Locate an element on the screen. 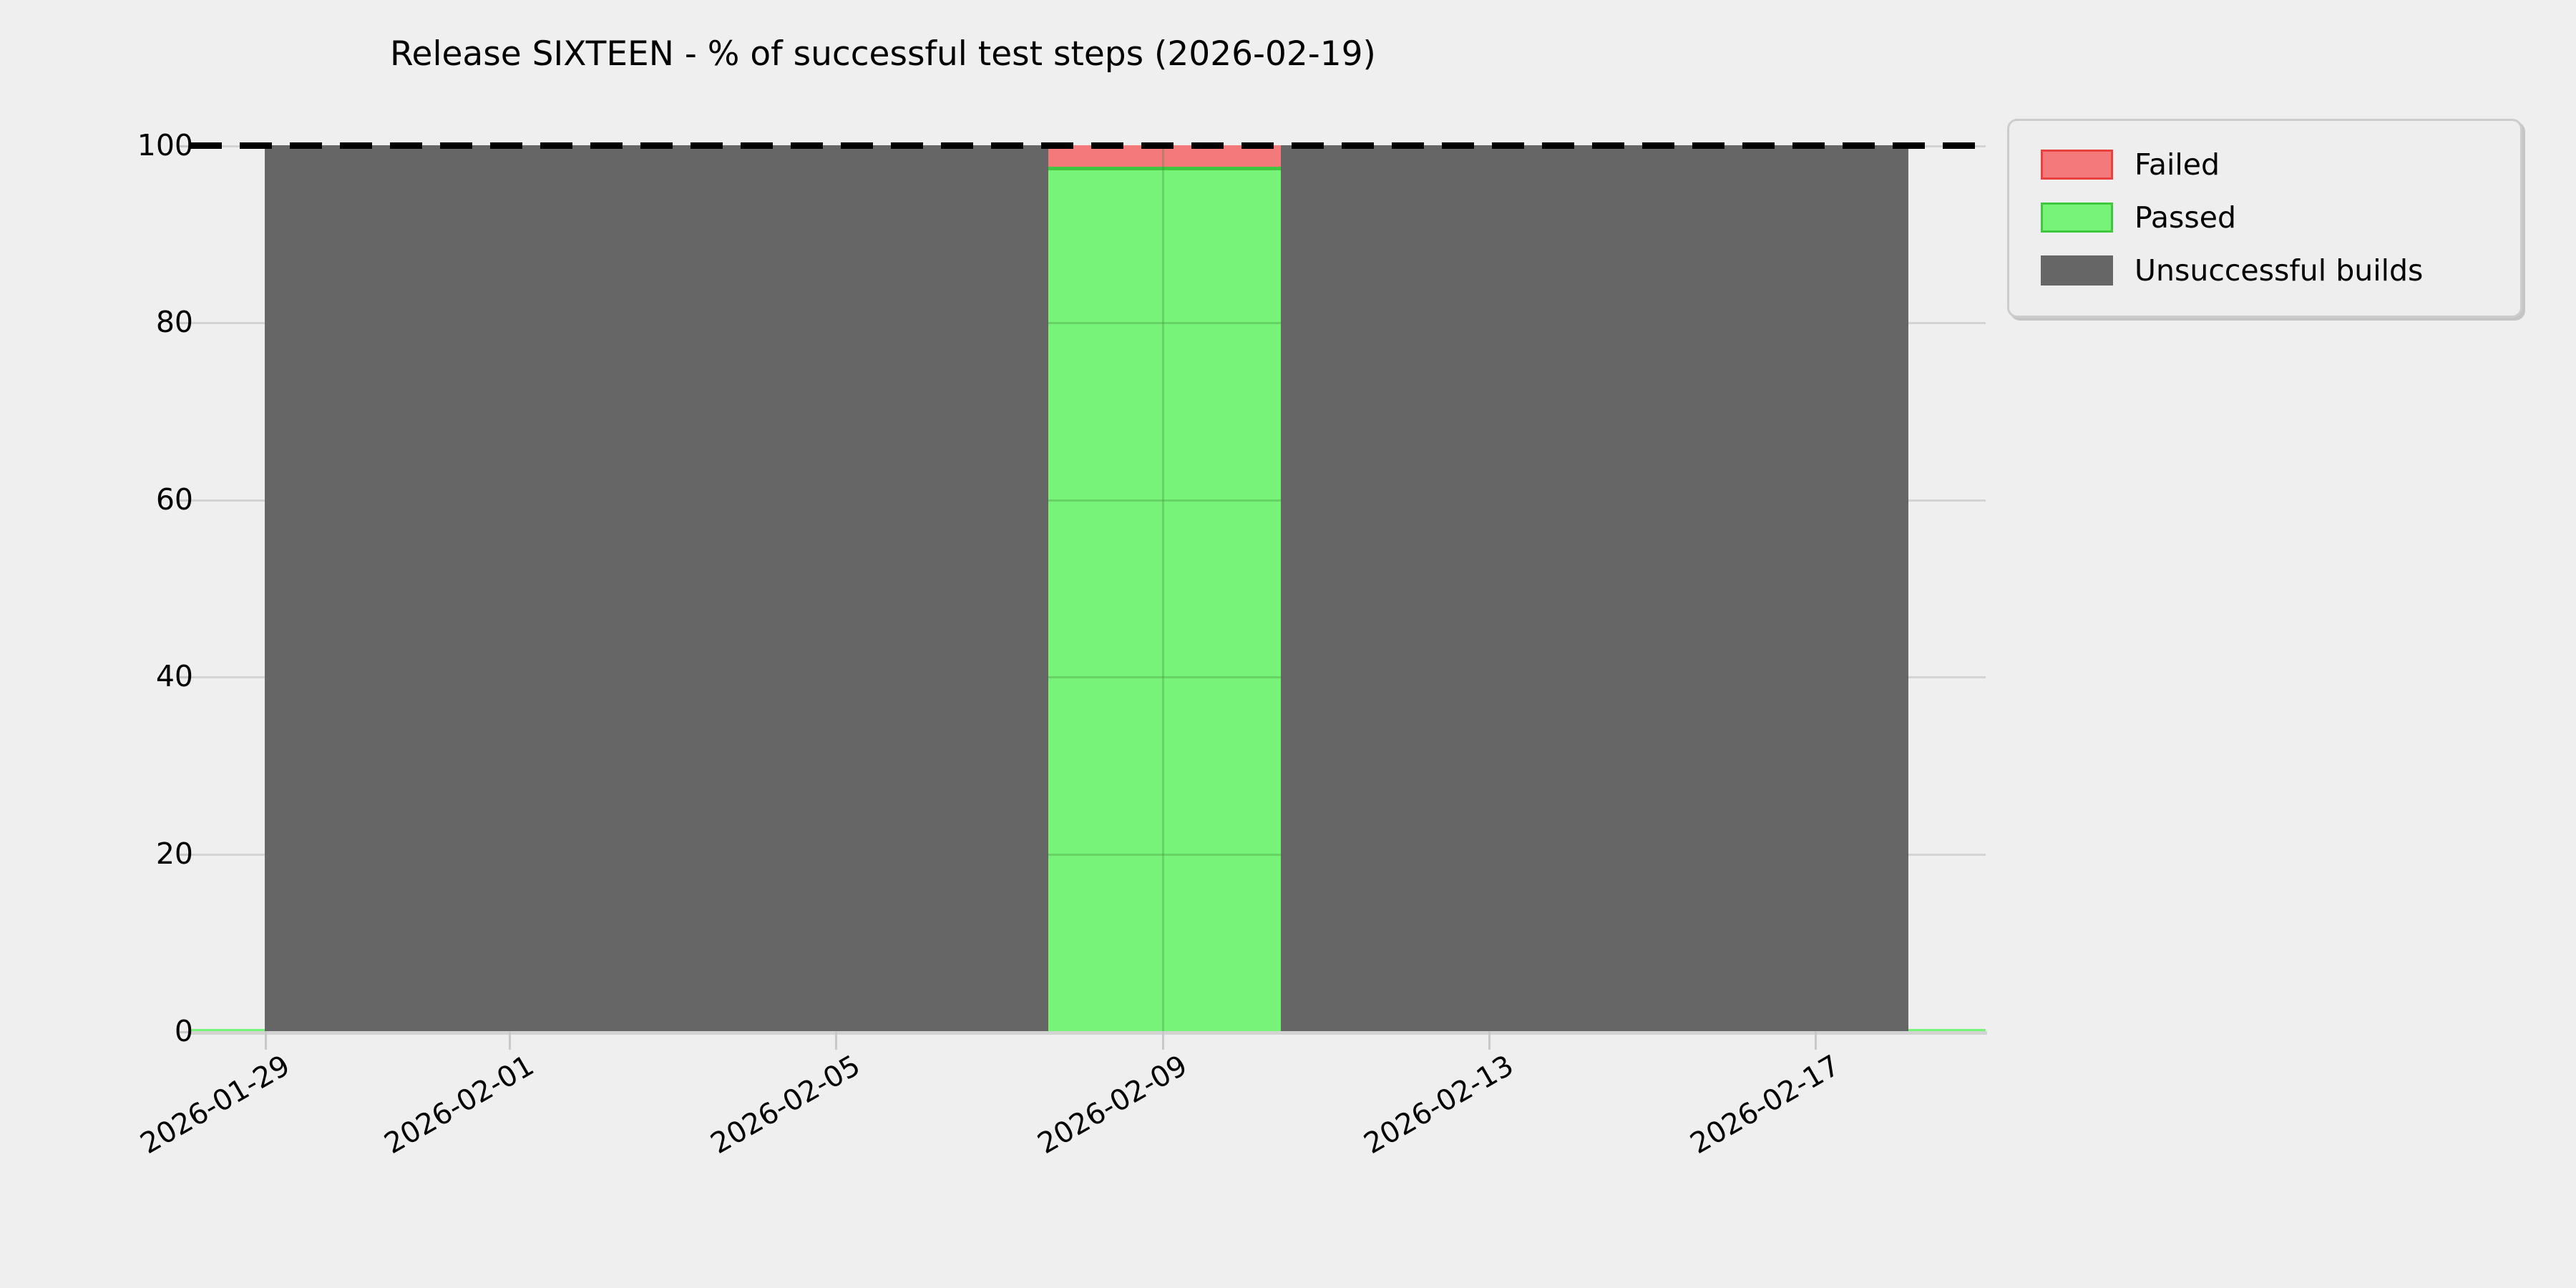  y-tick-label-60: 60 is located at coordinates (174, 499).